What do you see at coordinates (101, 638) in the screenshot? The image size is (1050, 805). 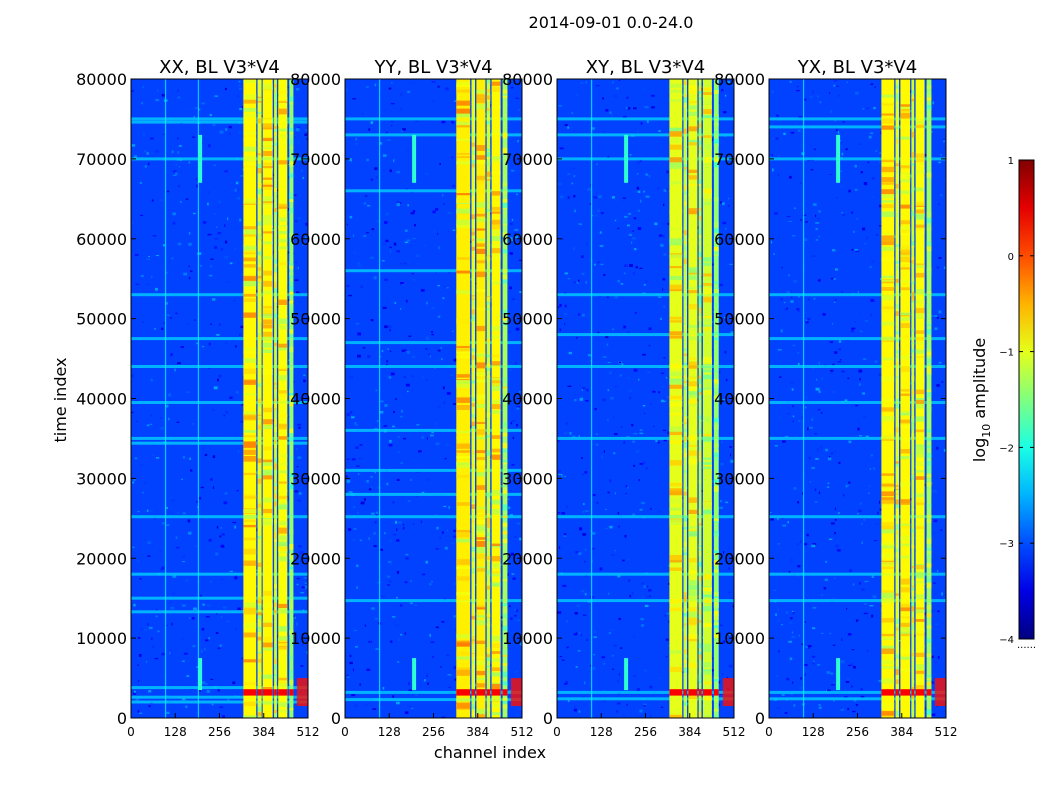 I see `y-tick-label: 10000` at bounding box center [101, 638].